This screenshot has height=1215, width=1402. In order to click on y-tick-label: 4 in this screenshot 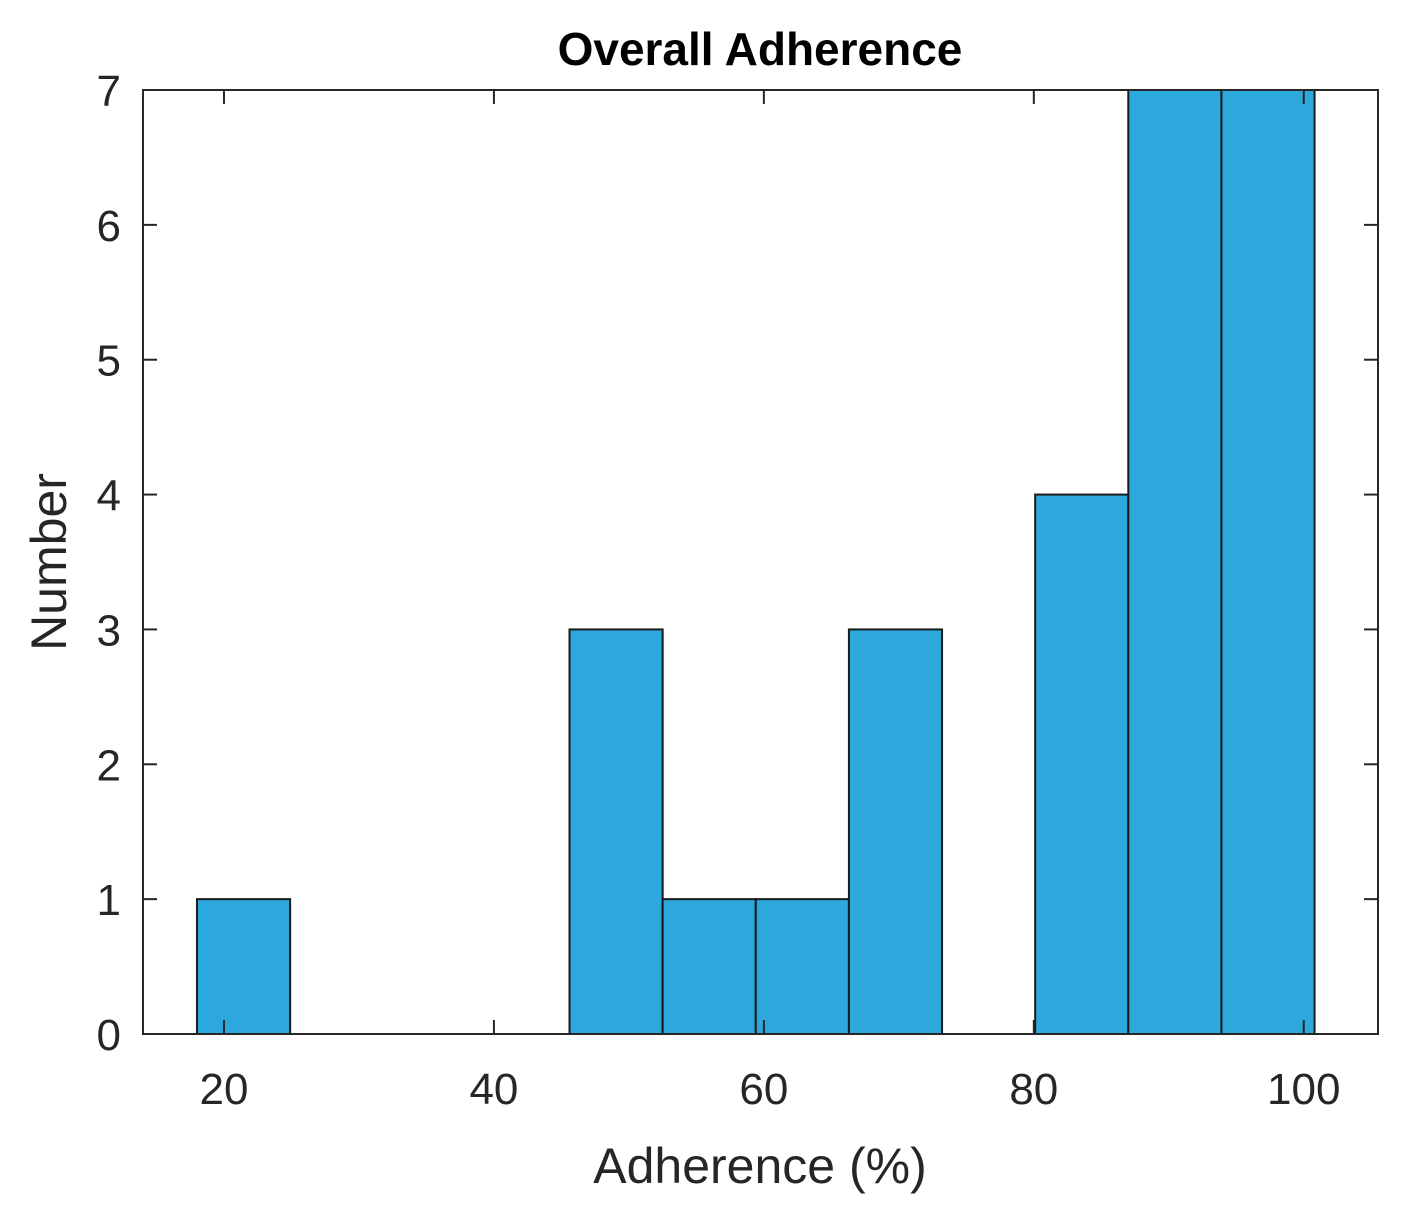, I will do `click(109, 496)`.